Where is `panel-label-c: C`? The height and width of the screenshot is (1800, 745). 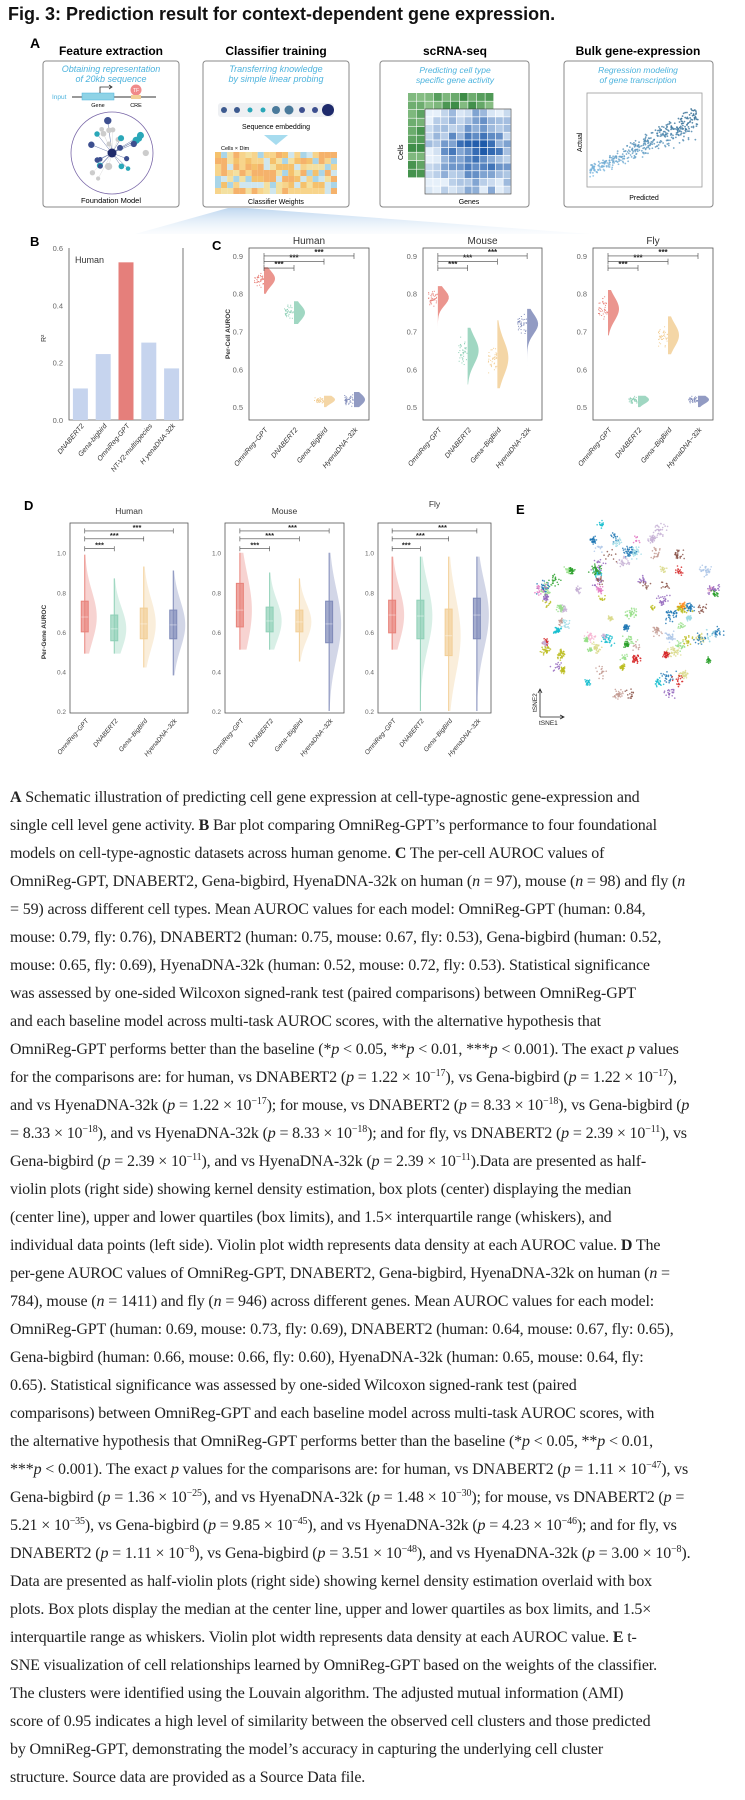
panel-label-c: C is located at coordinates (217, 245).